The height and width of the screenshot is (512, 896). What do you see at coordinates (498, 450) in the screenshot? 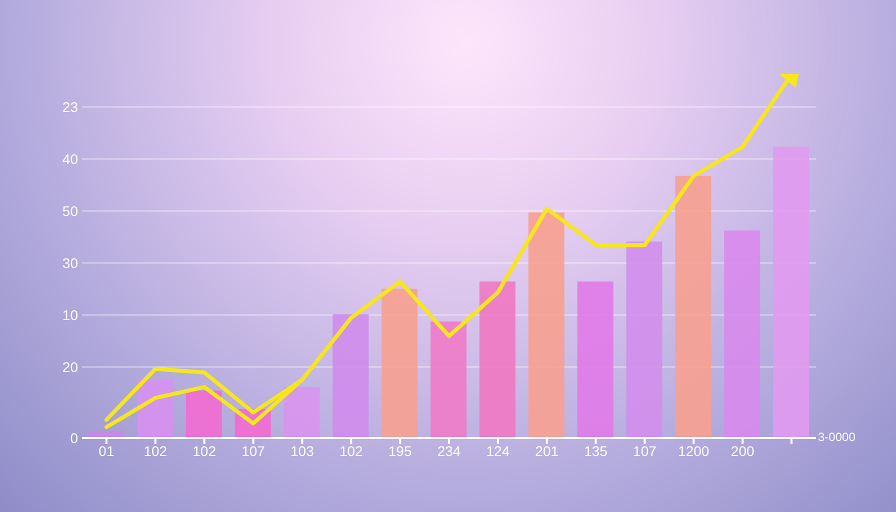
I see `x-tick-label: 124` at bounding box center [498, 450].